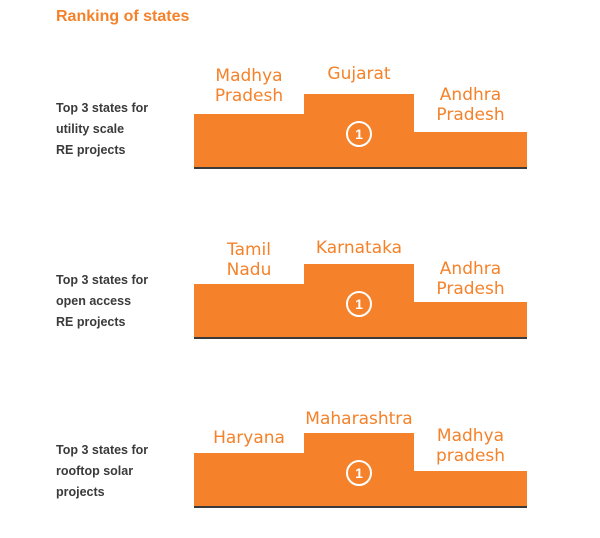  What do you see at coordinates (359, 419) in the screenshot?
I see `first-place-state: Maharashtra` at bounding box center [359, 419].